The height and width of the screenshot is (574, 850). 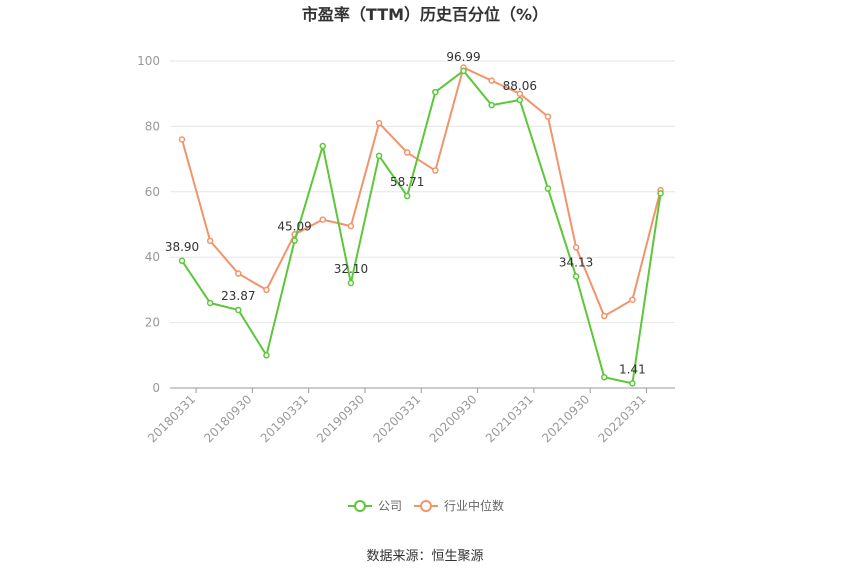 What do you see at coordinates (424, 556) in the screenshot?
I see `data-source: 数据来源：恒生聚源` at bounding box center [424, 556].